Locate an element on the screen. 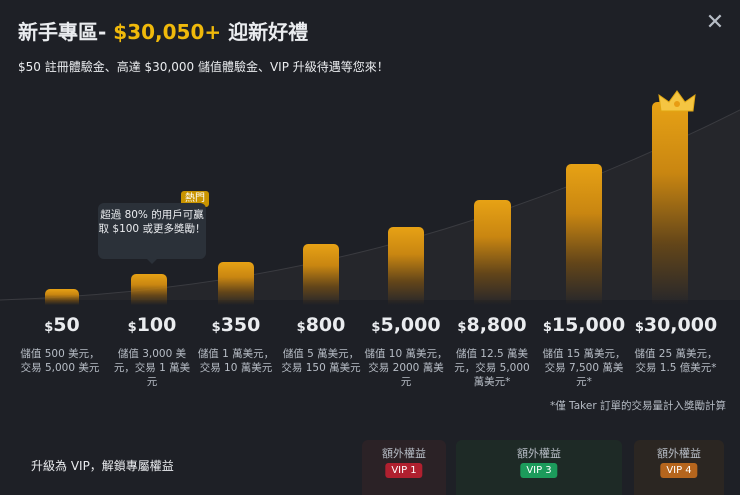 The height and width of the screenshot is (495, 740). tier-amount-3: $350 is located at coordinates (236, 325).